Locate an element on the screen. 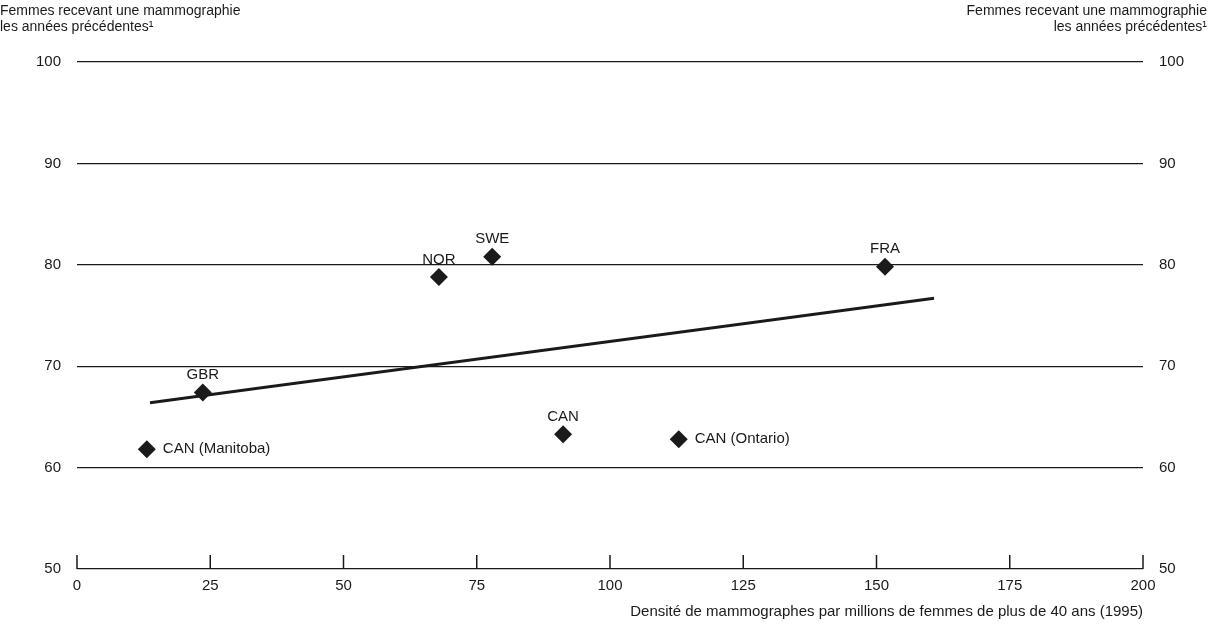  annotation: NOR is located at coordinates (439, 258).